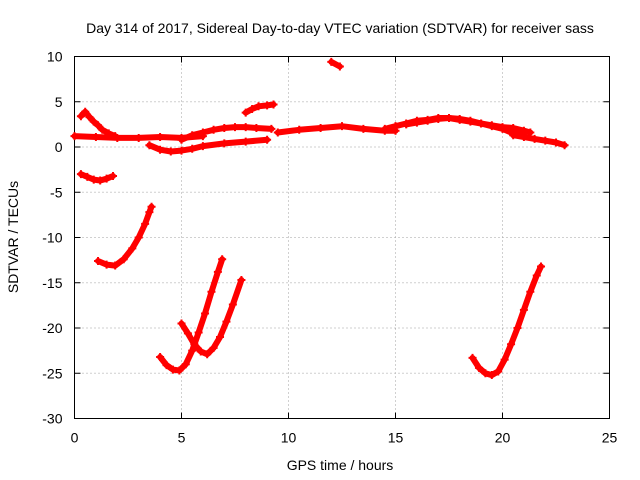 The width and height of the screenshot is (640, 480). I want to click on x-axis-label: GPS time / hours, so click(340, 465).